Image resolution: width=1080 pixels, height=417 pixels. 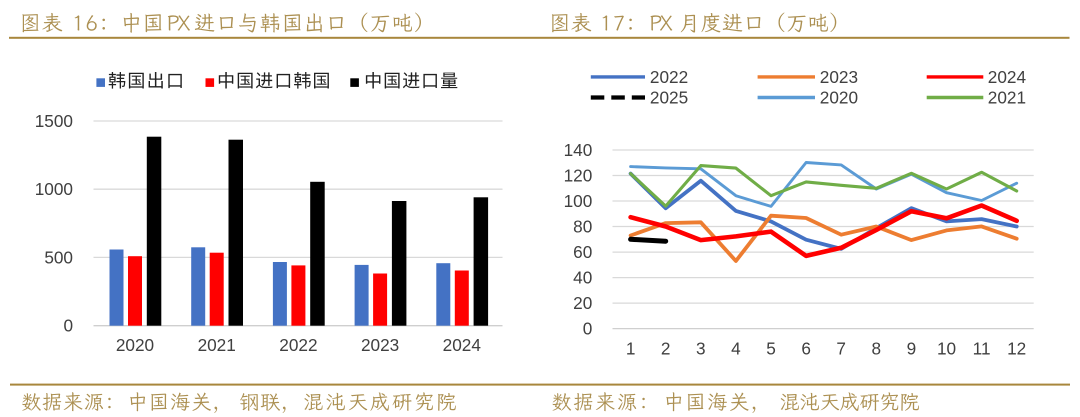 What do you see at coordinates (578, 150) in the screenshot?
I see `svg-text: 140` at bounding box center [578, 150].